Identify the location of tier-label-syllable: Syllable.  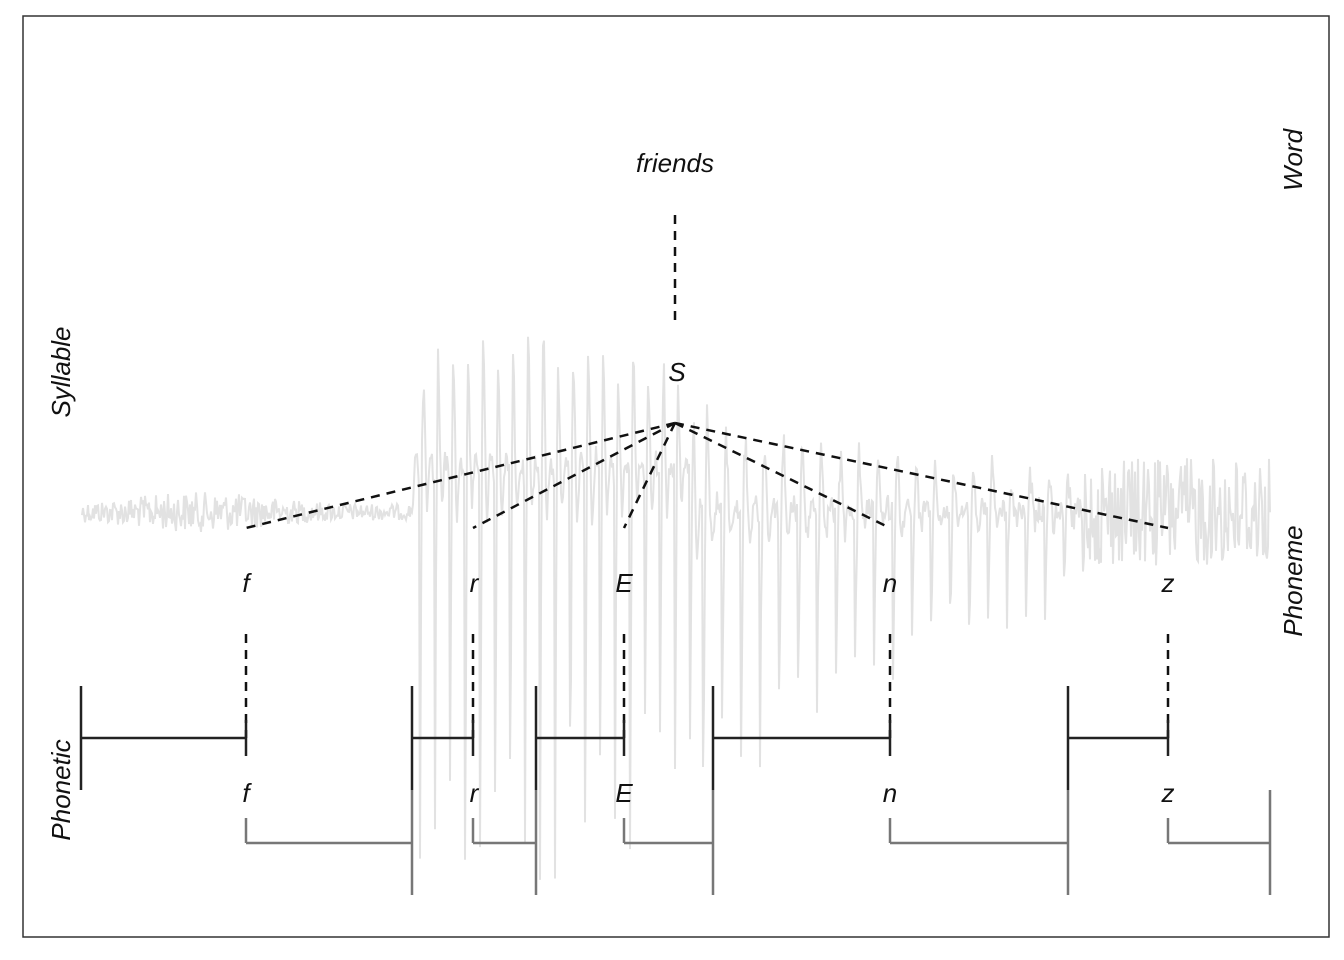
(61, 371).